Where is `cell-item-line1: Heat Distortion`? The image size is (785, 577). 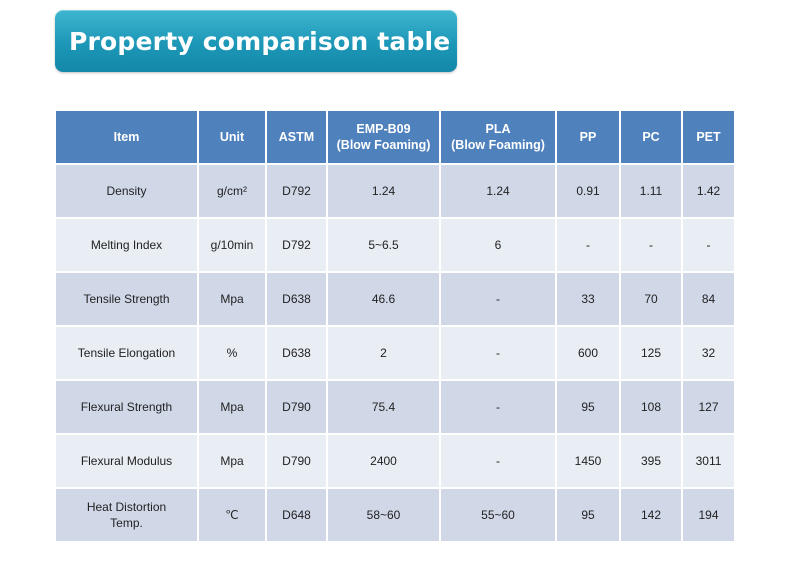
cell-item-line1: Heat Distortion is located at coordinates (126, 507).